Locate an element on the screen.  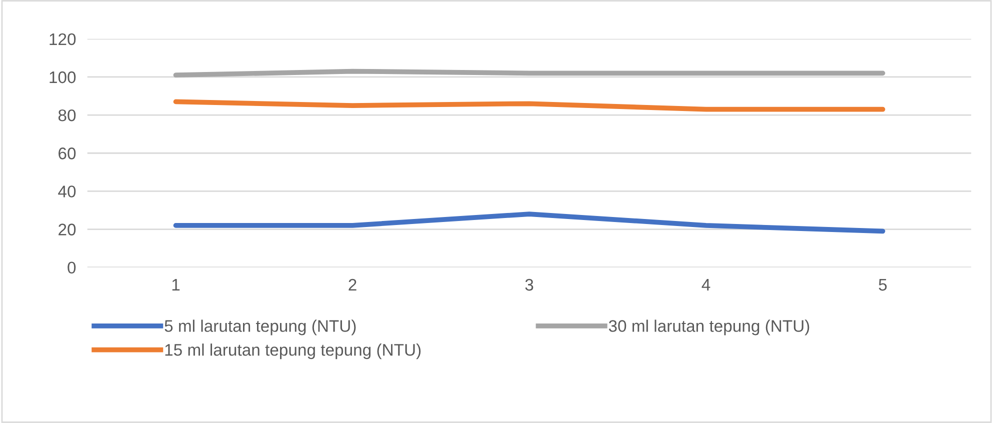
y-tick-label: 60 is located at coordinates (67, 154).